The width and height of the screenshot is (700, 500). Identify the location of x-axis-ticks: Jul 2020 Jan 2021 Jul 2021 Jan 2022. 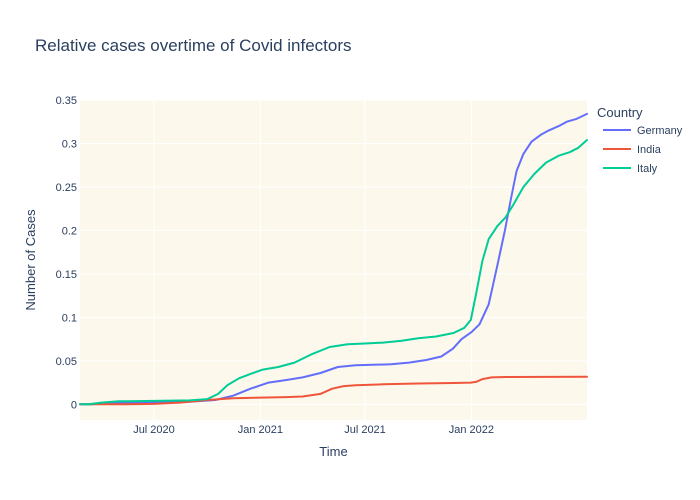
(313, 430).